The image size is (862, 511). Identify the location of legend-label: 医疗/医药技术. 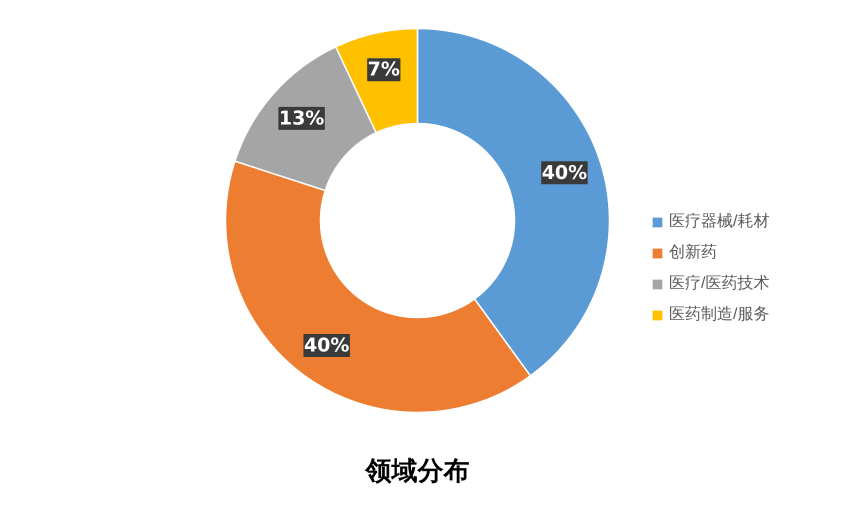
(719, 284).